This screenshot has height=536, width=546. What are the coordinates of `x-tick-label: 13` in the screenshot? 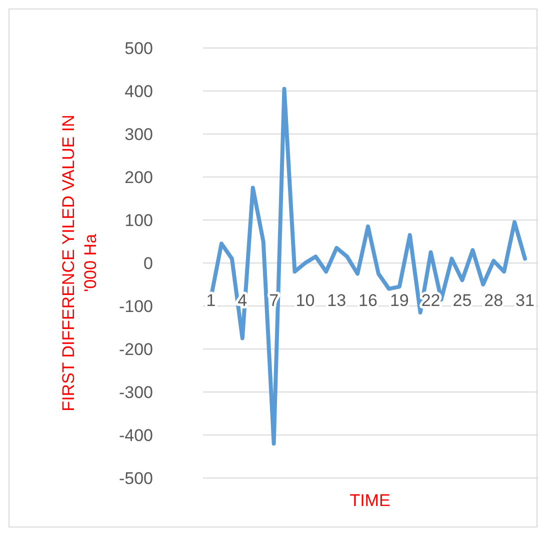 It's located at (336, 300).